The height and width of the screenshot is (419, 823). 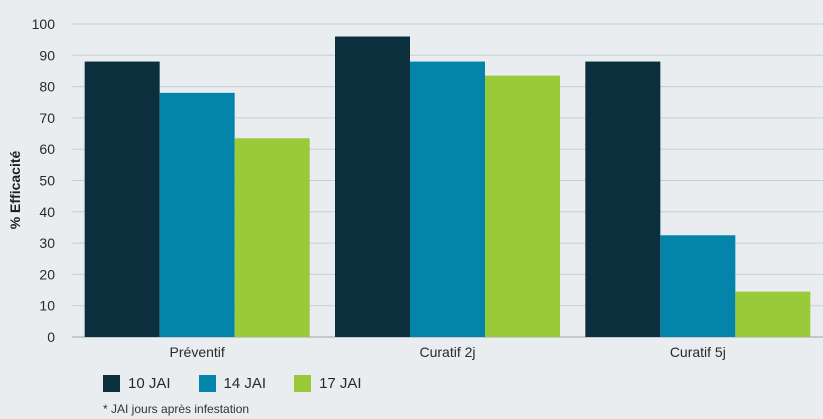 What do you see at coordinates (149, 383) in the screenshot?
I see `legend-label-10-jai: 10 JAI` at bounding box center [149, 383].